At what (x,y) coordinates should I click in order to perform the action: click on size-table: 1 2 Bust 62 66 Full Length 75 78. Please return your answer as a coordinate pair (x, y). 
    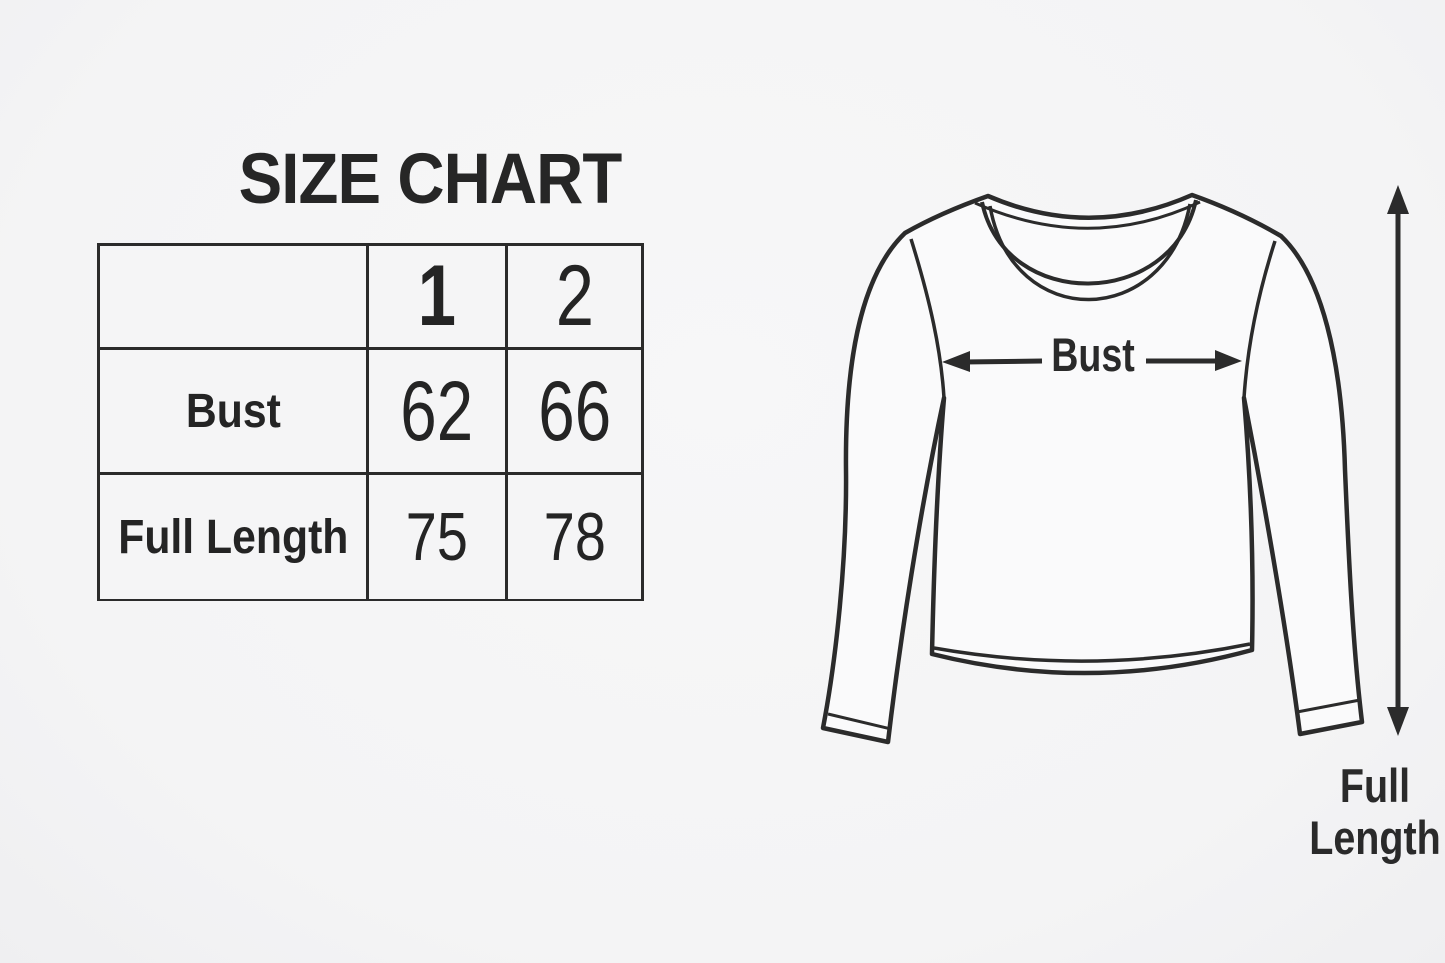
    Looking at the image, I should click on (370, 422).